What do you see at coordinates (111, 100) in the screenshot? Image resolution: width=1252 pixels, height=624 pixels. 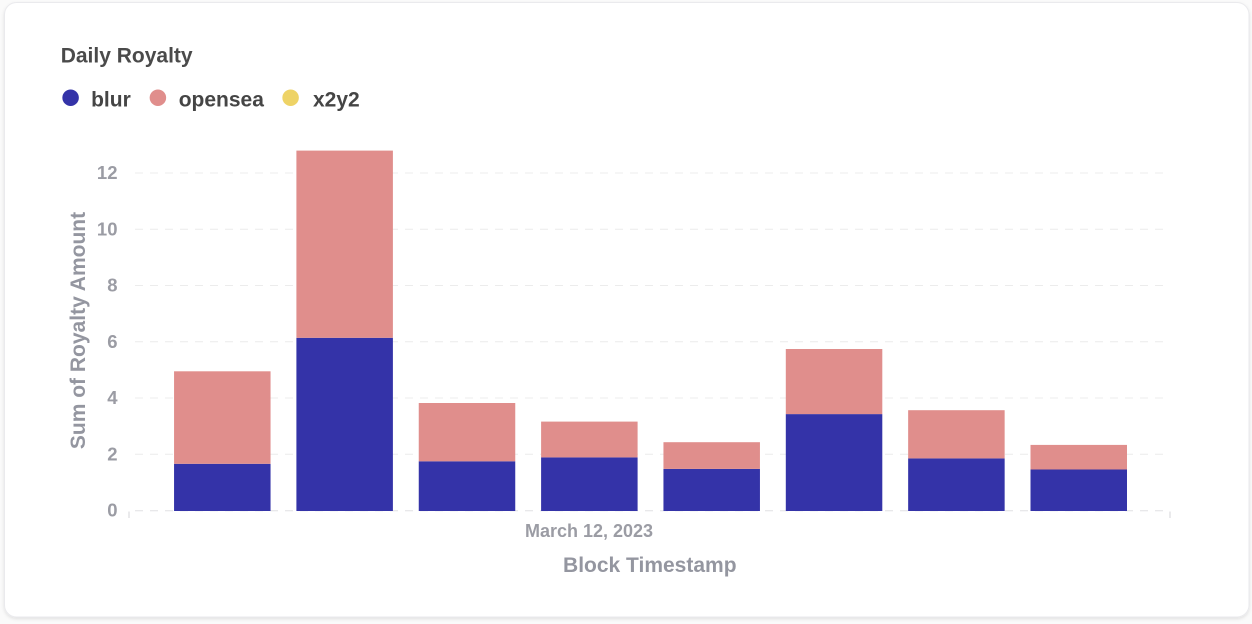 I see `svg-text: blur` at bounding box center [111, 100].